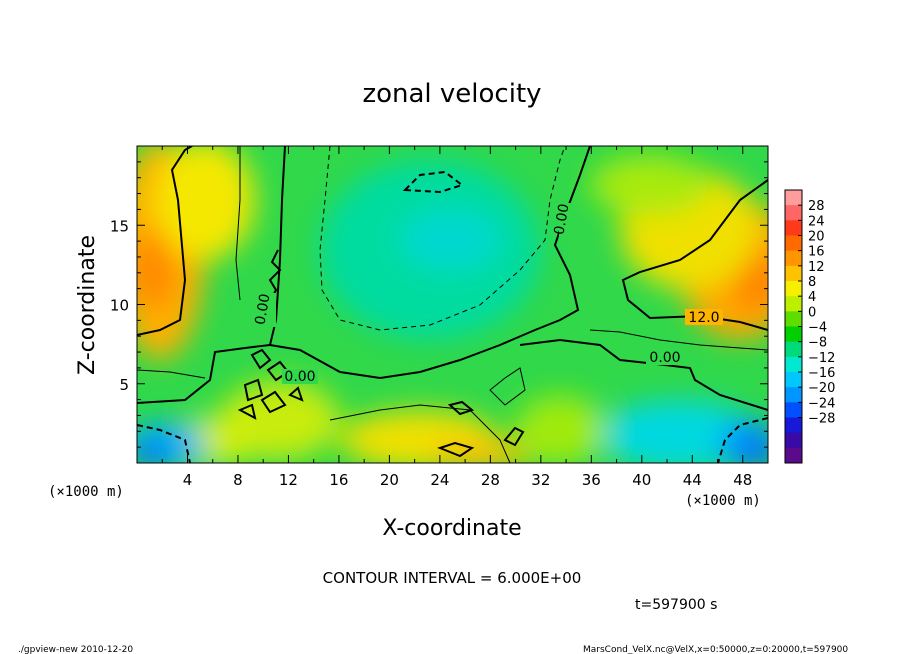 Image resolution: width=904 pixels, height=654 pixels. Describe the element at coordinates (692, 480) in the screenshot. I see `x-tick-label: 44` at that location.